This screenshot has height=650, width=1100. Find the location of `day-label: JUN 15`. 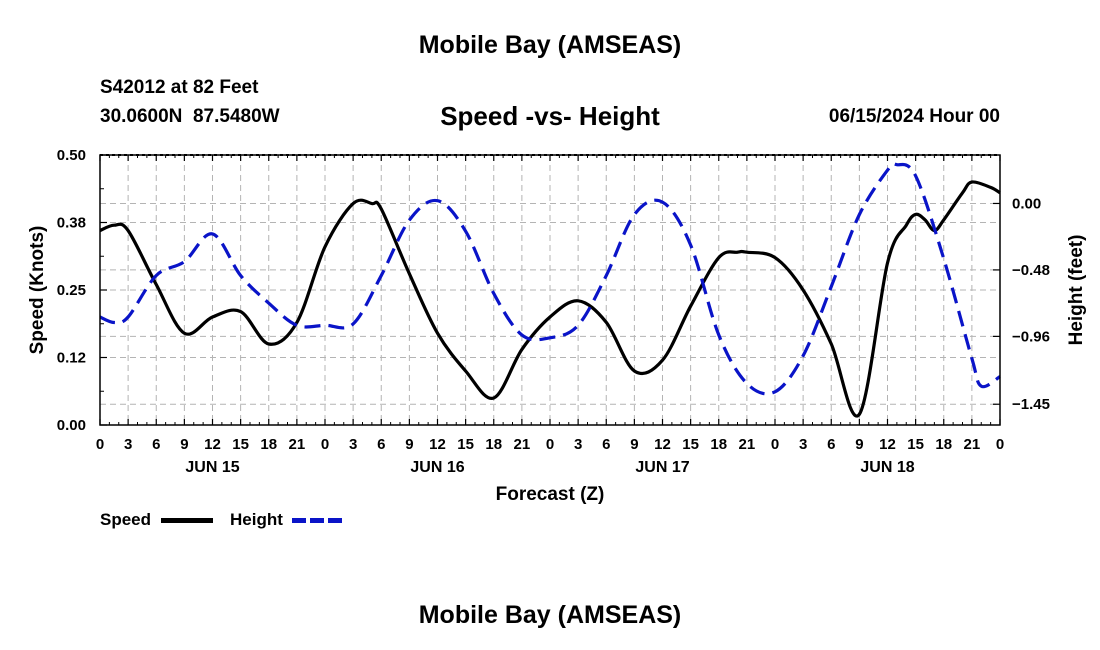

day-label: JUN 15 is located at coordinates (212, 467).